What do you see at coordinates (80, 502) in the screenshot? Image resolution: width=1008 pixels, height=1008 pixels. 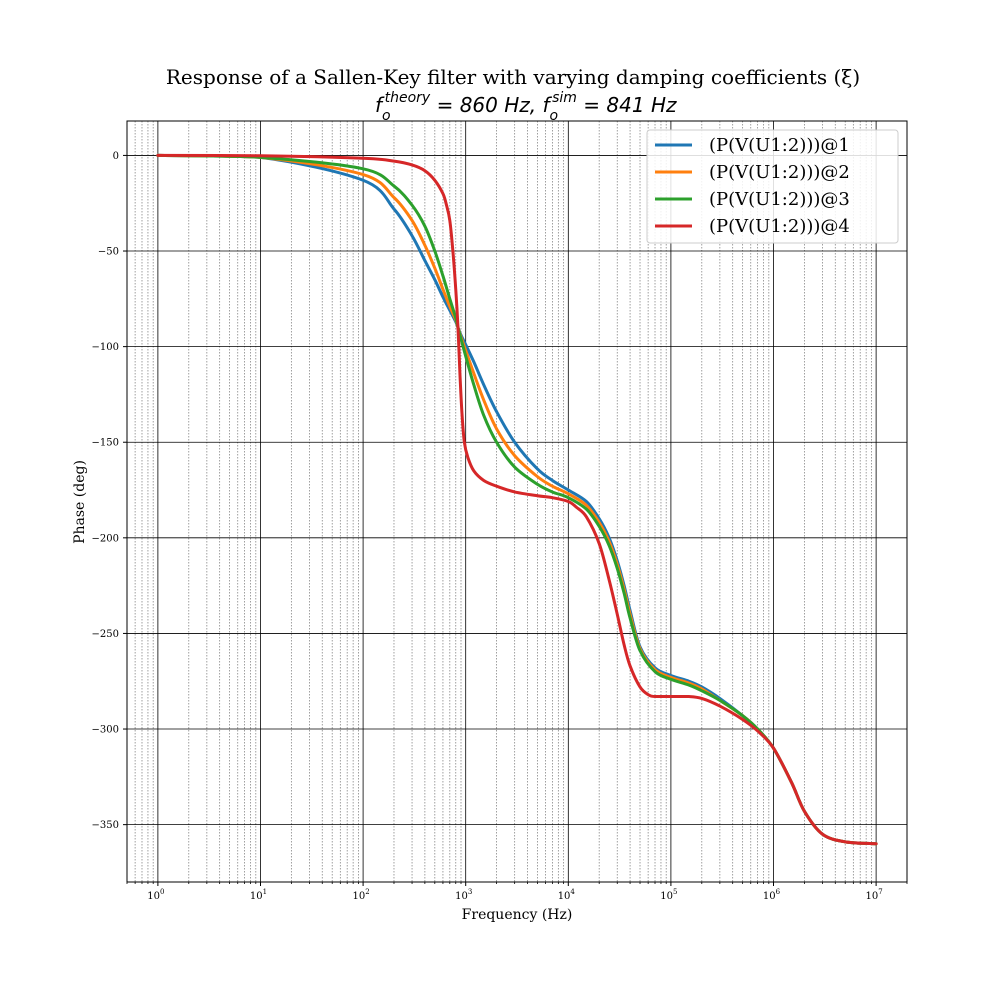 I see `y-axis-label: Phase (deg)` at bounding box center [80, 502].